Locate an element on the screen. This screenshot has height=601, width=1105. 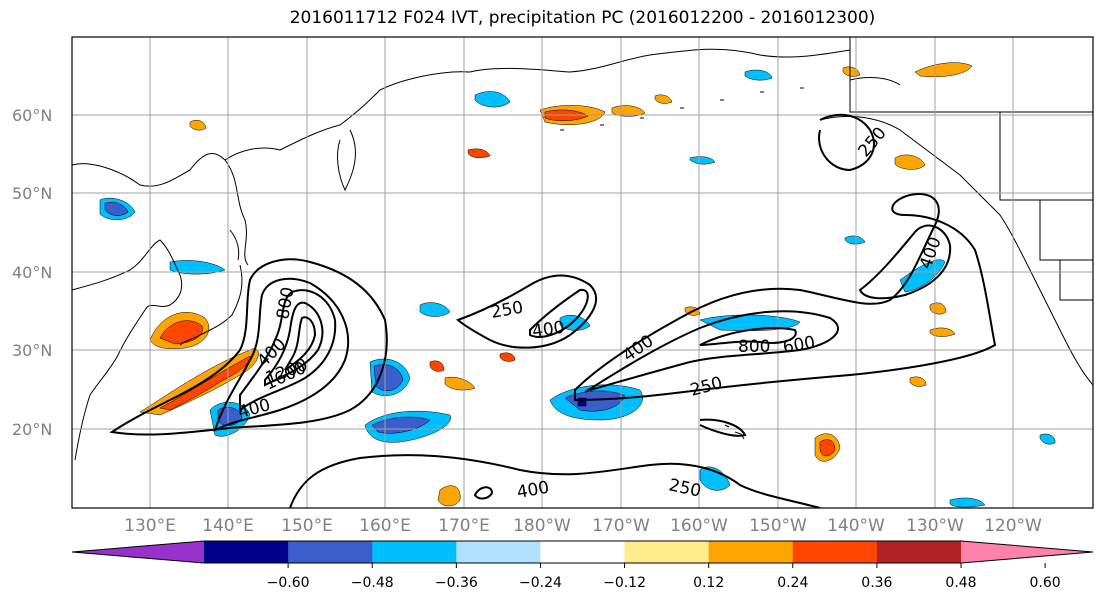
colorbar-tick-label: 0.36 is located at coordinates (876, 583).